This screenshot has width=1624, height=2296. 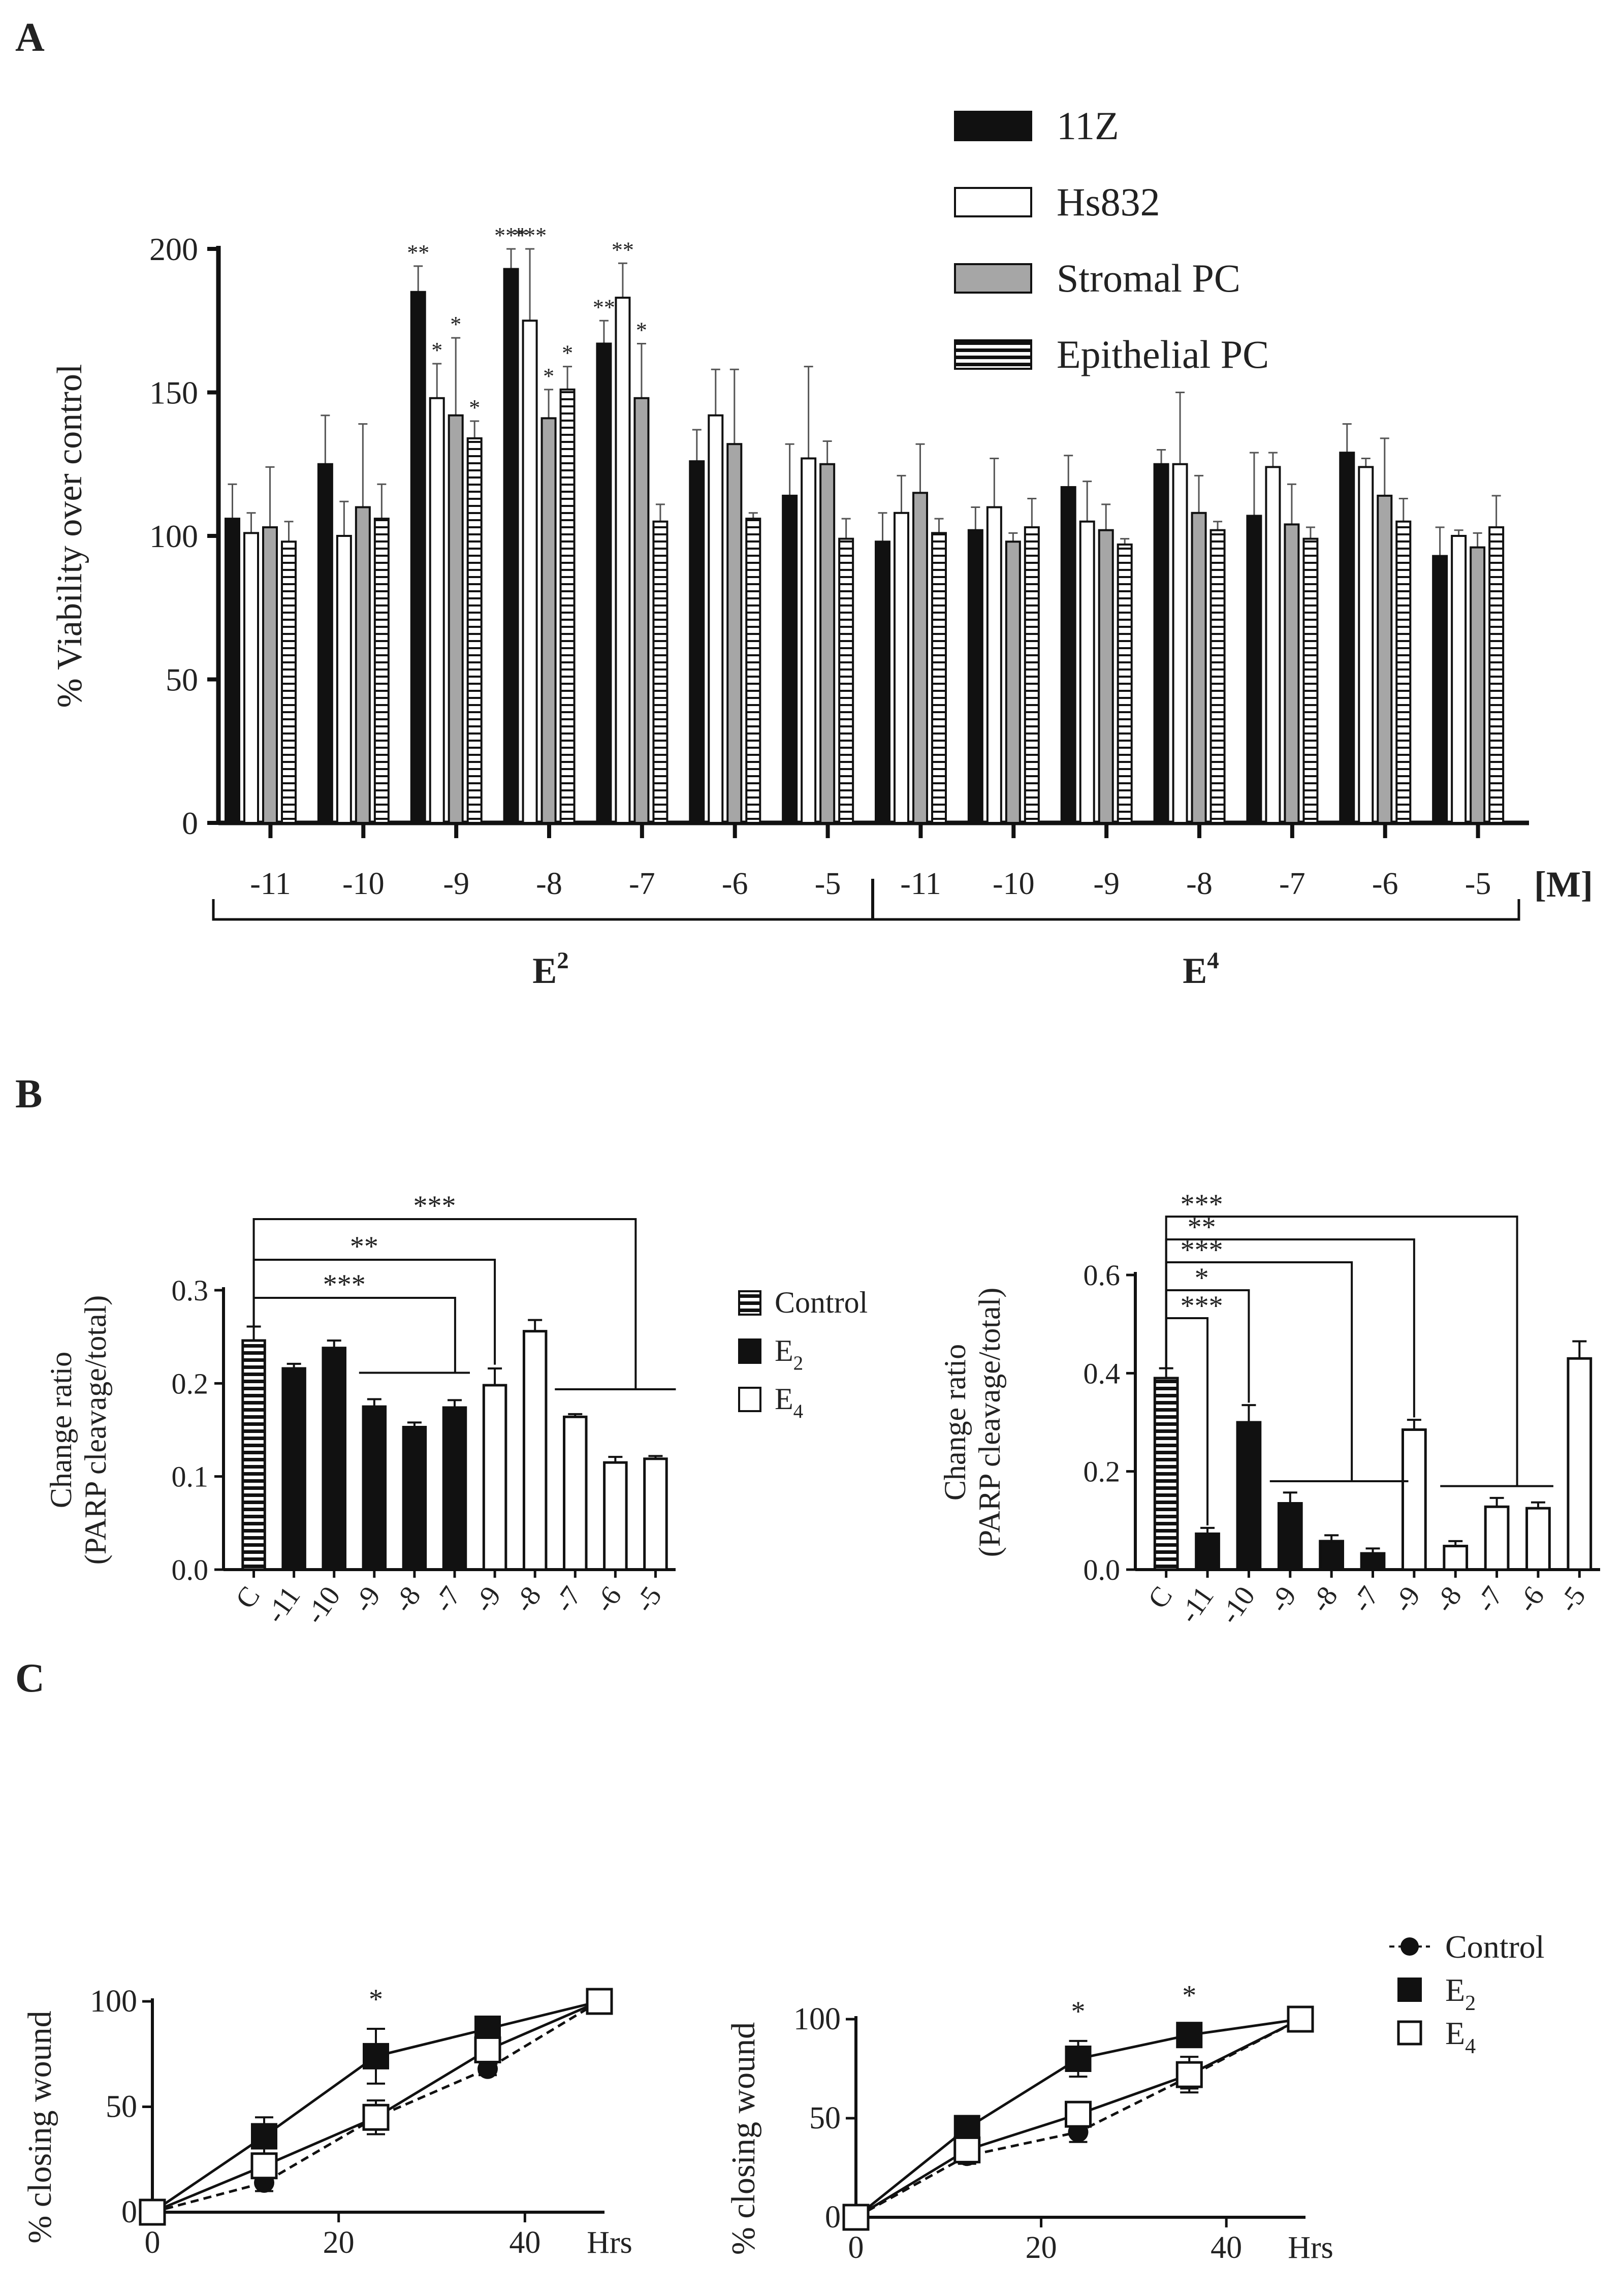 What do you see at coordinates (1014, 884) in the screenshot?
I see `x-tick-label-a: -10` at bounding box center [1014, 884].